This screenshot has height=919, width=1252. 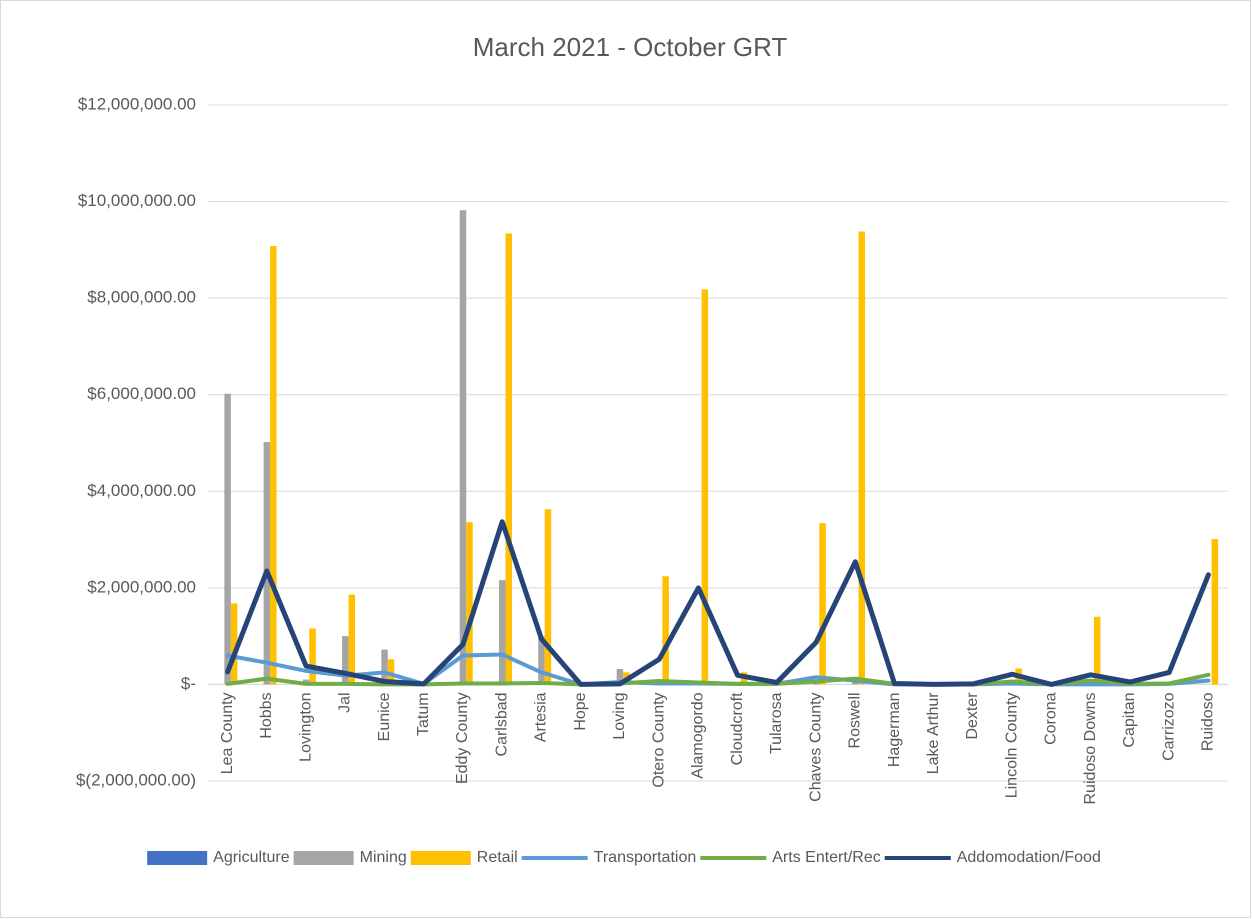 I want to click on legend-item: Agriculture, so click(x=218, y=857).